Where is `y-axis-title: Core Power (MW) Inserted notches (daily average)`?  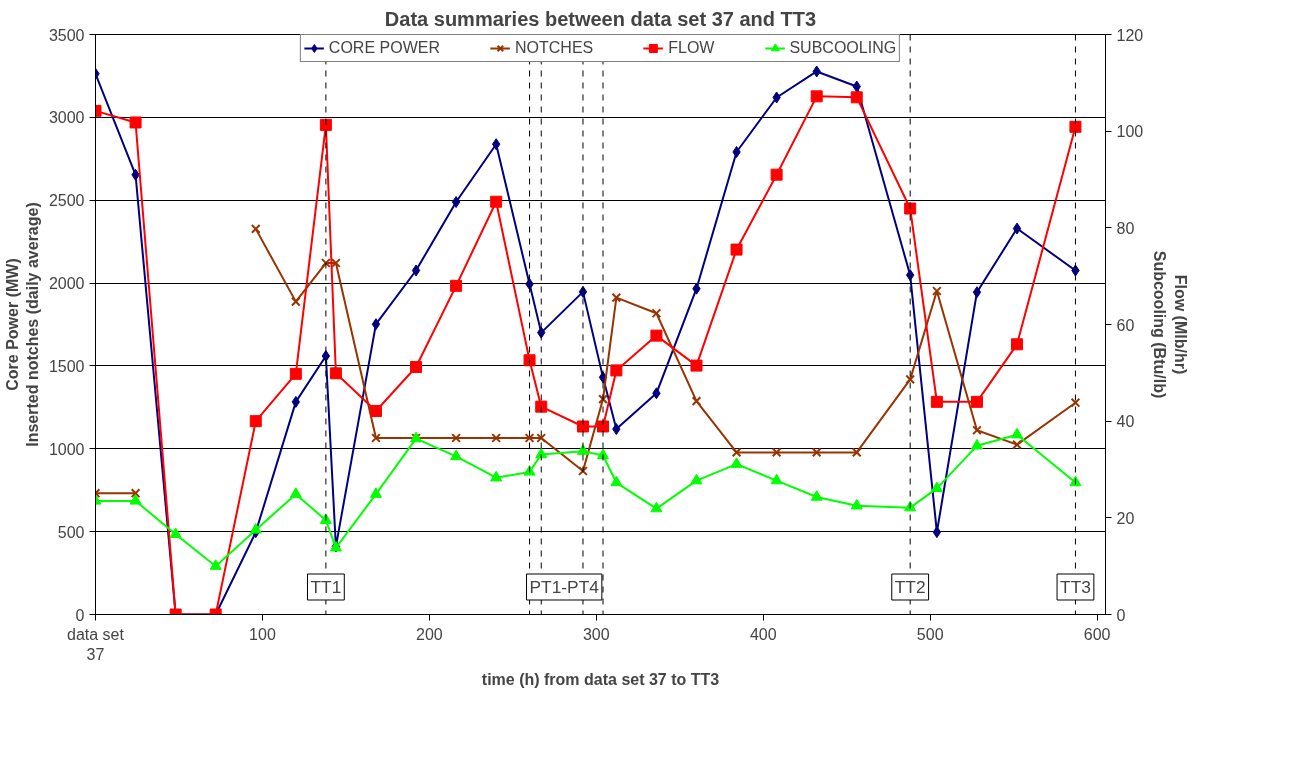
y-axis-title: Core Power (MW) Inserted notches (daily average) is located at coordinates (22, 324).